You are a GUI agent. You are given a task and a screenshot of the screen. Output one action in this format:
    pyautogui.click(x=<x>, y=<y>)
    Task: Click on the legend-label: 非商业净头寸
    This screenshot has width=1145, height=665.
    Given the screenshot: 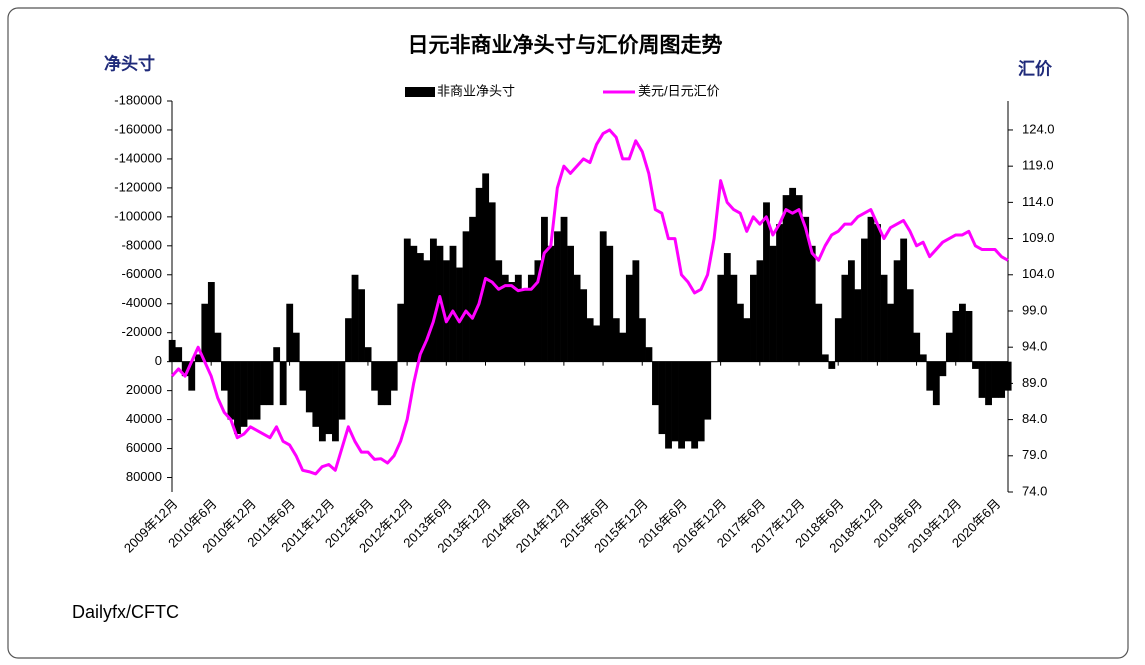 What is the action you would take?
    pyautogui.click(x=476, y=90)
    